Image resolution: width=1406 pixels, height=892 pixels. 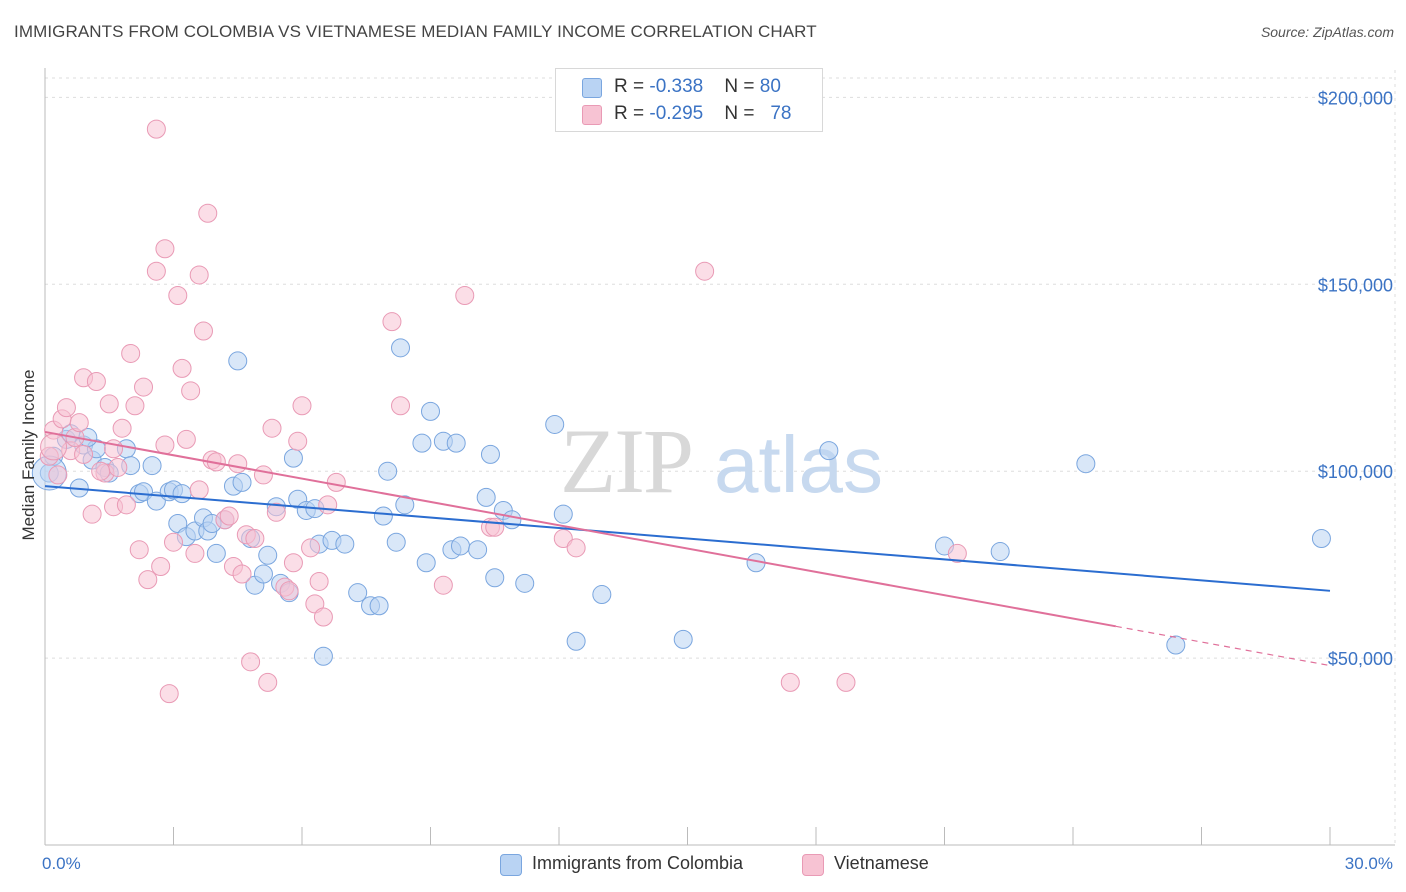 I want to click on bottom-legend-label-colombia: Immigrants from Colombia, so click(x=638, y=863).